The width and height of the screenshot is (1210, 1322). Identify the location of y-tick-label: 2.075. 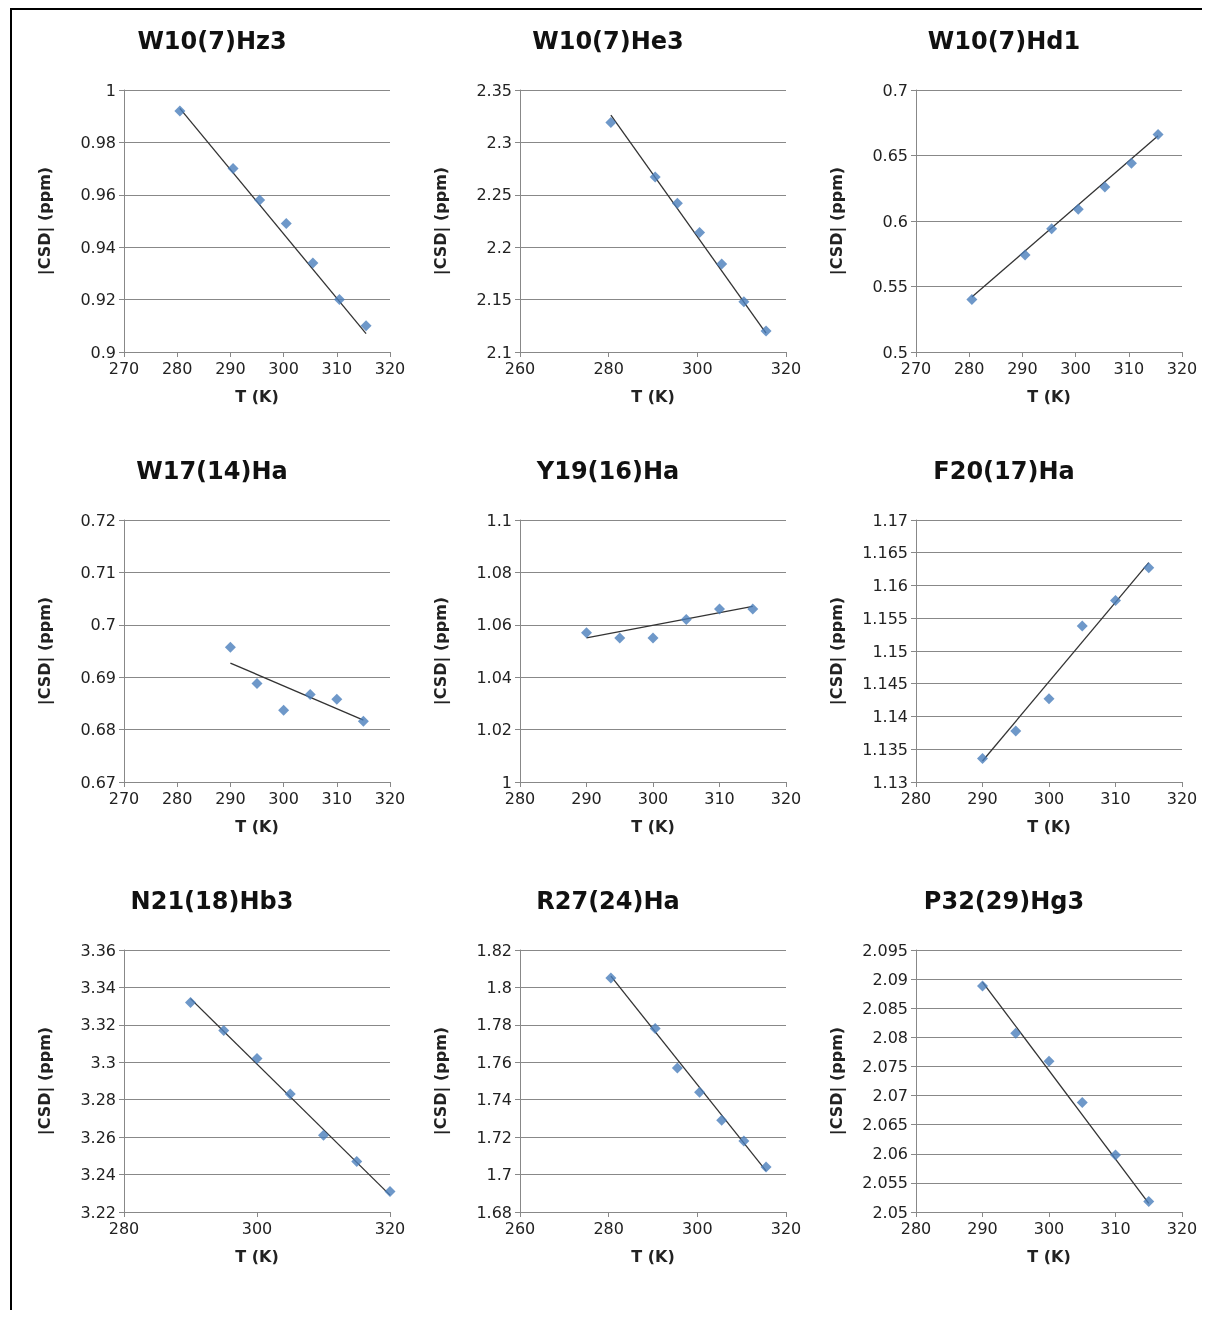
(885, 1066).